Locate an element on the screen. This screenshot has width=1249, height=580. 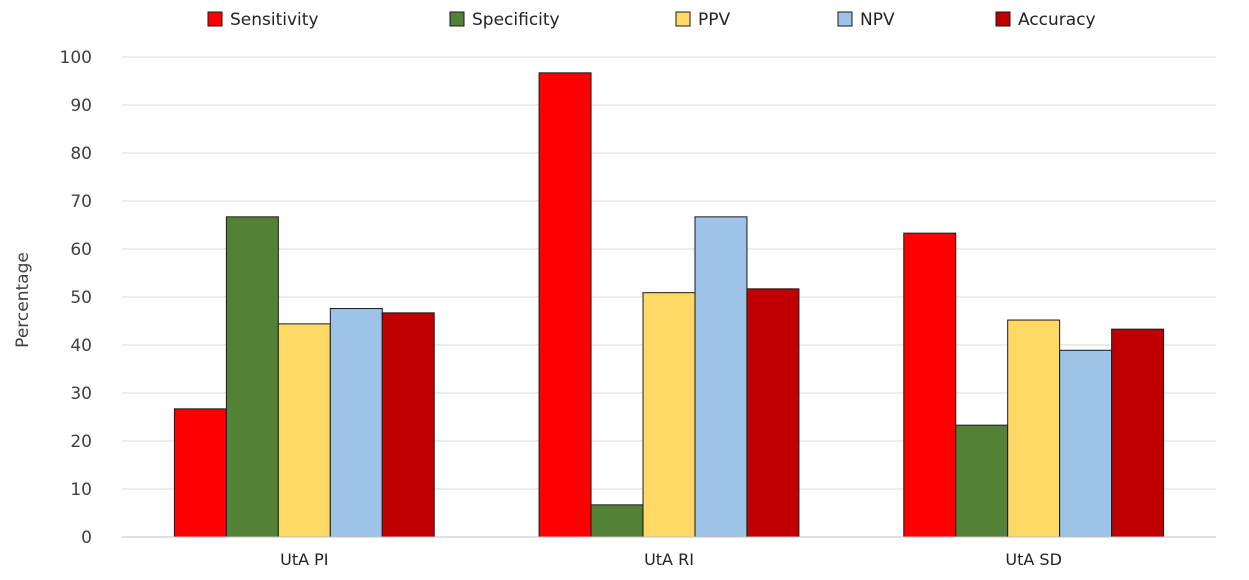
category-label: UtA RI is located at coordinates (669, 559).